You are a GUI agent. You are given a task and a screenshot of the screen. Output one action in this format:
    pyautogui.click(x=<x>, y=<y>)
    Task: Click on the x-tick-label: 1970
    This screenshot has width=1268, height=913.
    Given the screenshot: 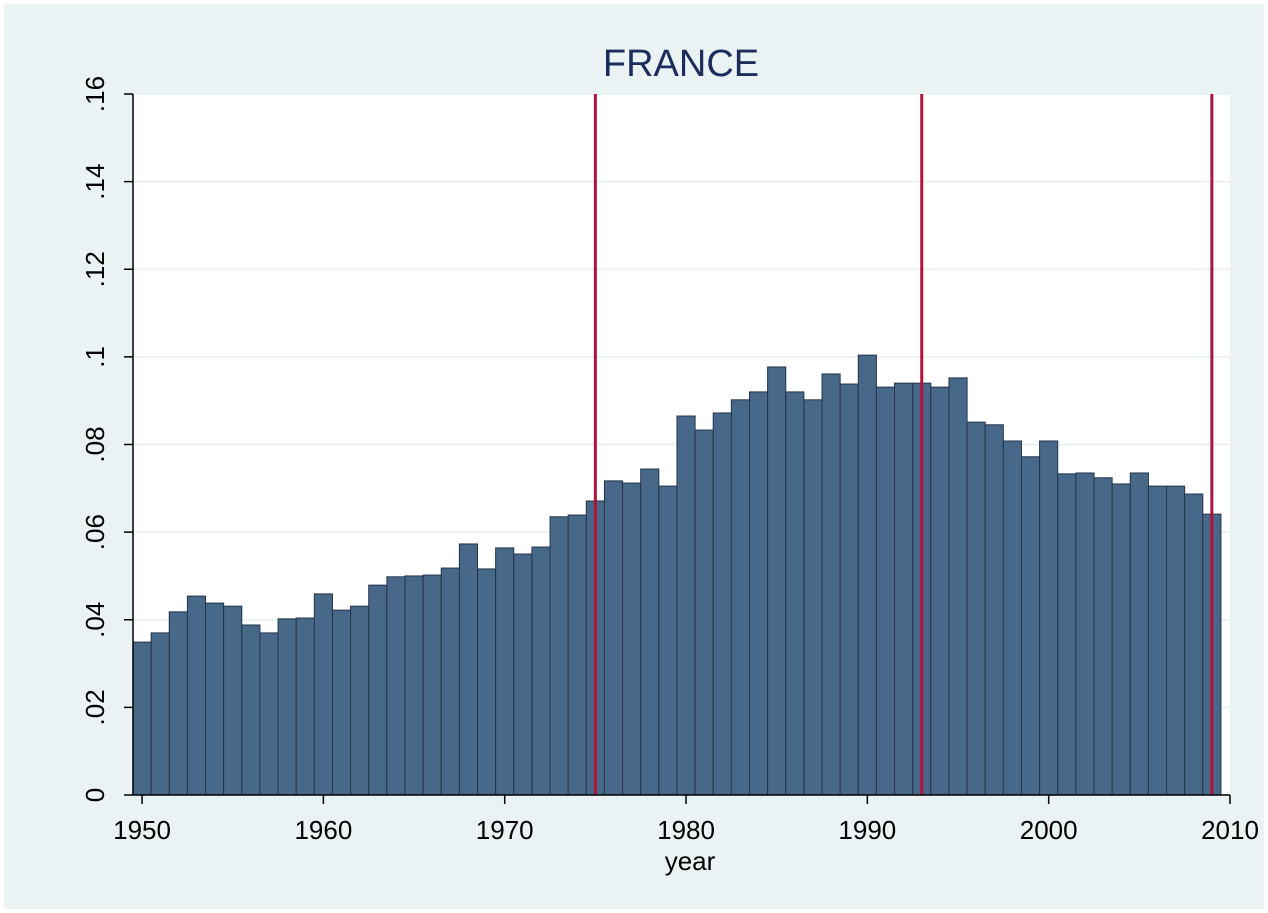 What is the action you would take?
    pyautogui.click(x=505, y=830)
    